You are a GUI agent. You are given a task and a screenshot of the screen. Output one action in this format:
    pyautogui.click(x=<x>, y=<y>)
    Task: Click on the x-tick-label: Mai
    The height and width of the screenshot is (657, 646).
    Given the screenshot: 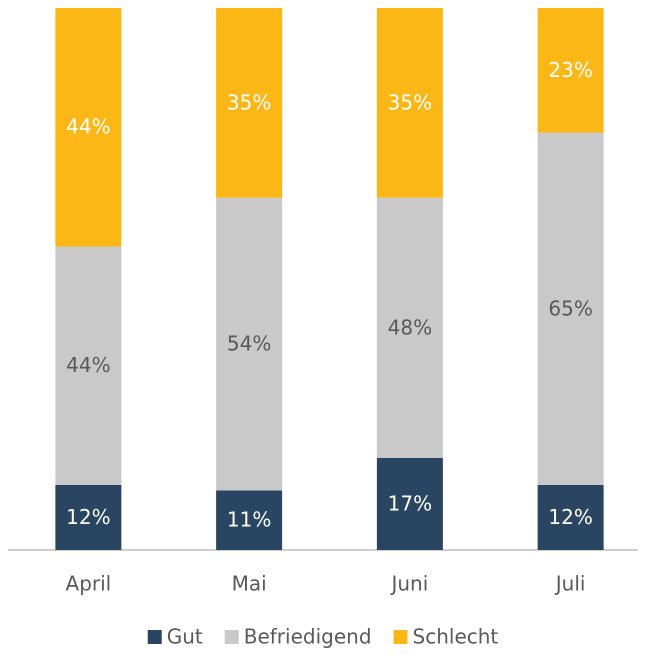 What is the action you would take?
    pyautogui.click(x=249, y=584)
    